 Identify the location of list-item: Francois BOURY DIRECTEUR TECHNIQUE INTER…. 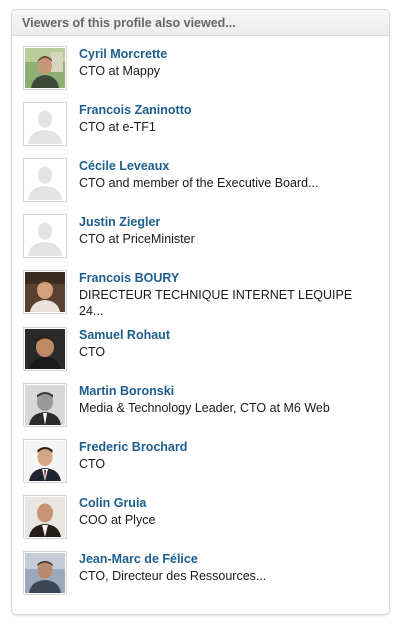
(200, 289).